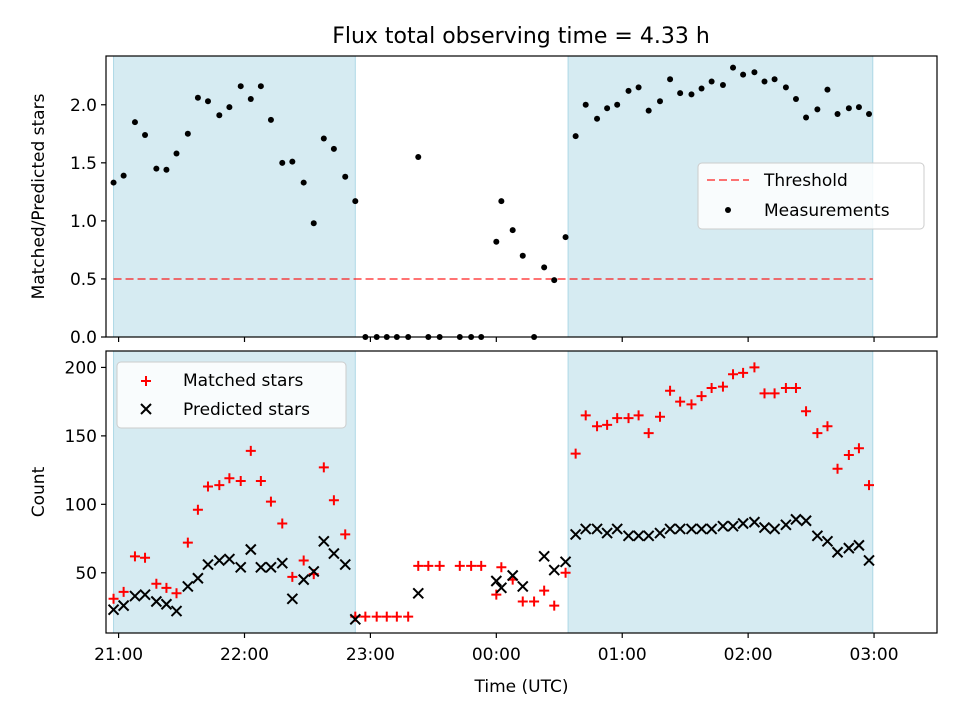  I want to click on legend: Threshold Measurements, so click(811, 196).